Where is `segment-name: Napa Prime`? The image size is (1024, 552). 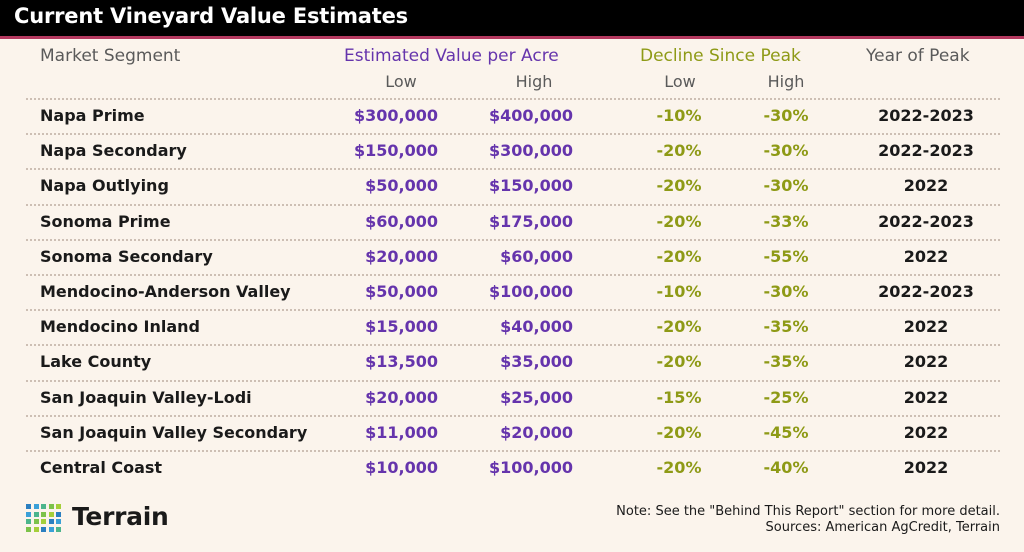 segment-name: Napa Prime is located at coordinates (92, 115).